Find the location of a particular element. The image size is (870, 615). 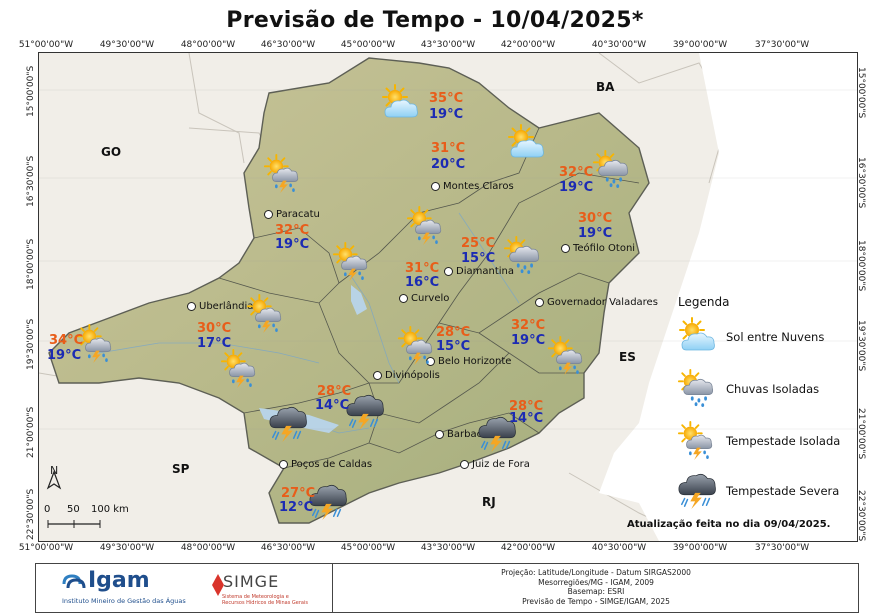

legend-label: Tempestade Isolada is located at coordinates (783, 441).